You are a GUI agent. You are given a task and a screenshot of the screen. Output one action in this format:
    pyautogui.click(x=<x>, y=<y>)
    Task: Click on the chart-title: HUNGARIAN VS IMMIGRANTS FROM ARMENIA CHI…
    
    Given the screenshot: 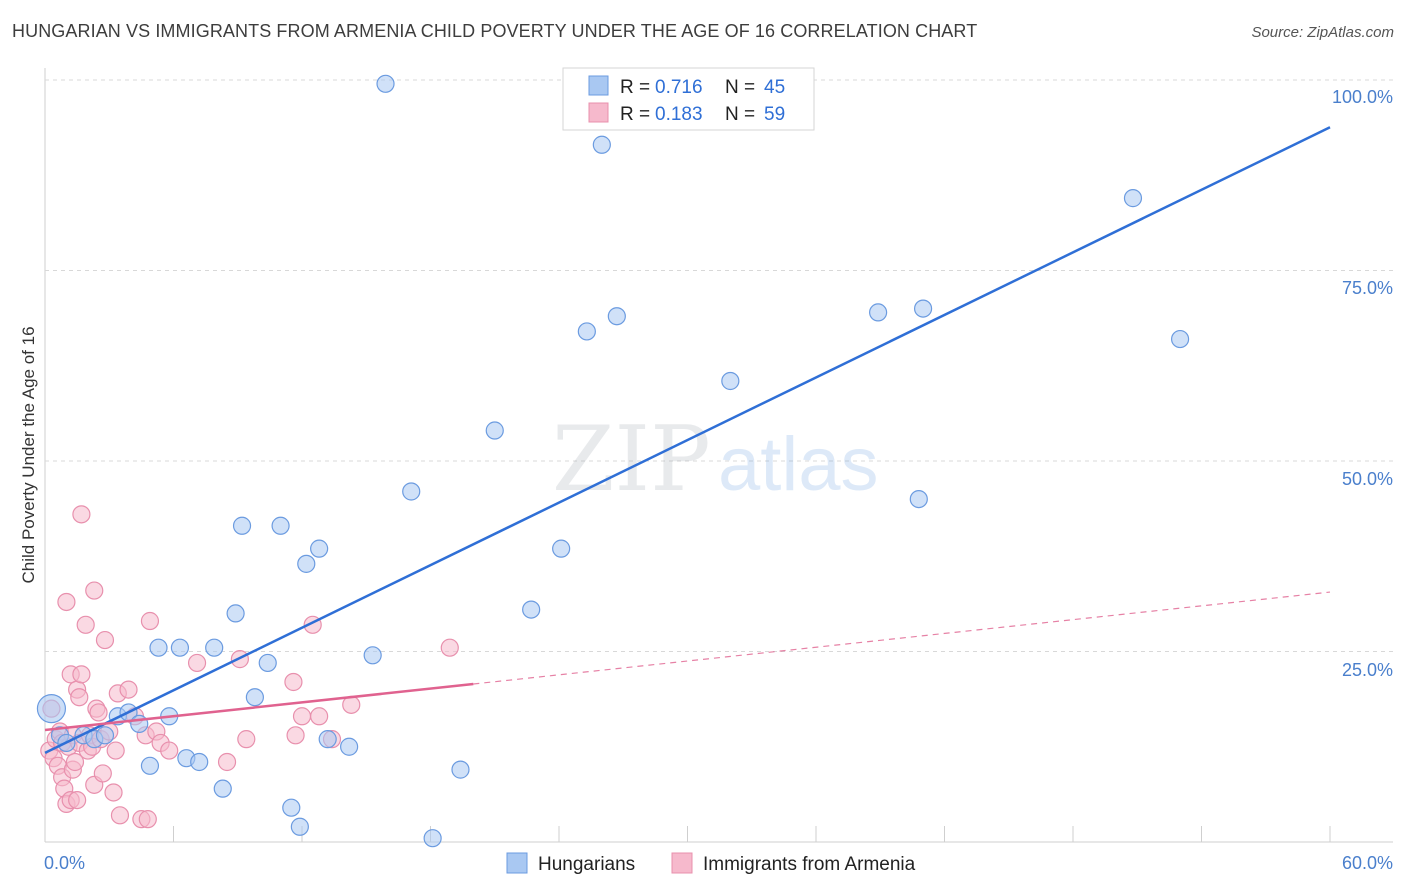 What is the action you would take?
    pyautogui.click(x=495, y=31)
    